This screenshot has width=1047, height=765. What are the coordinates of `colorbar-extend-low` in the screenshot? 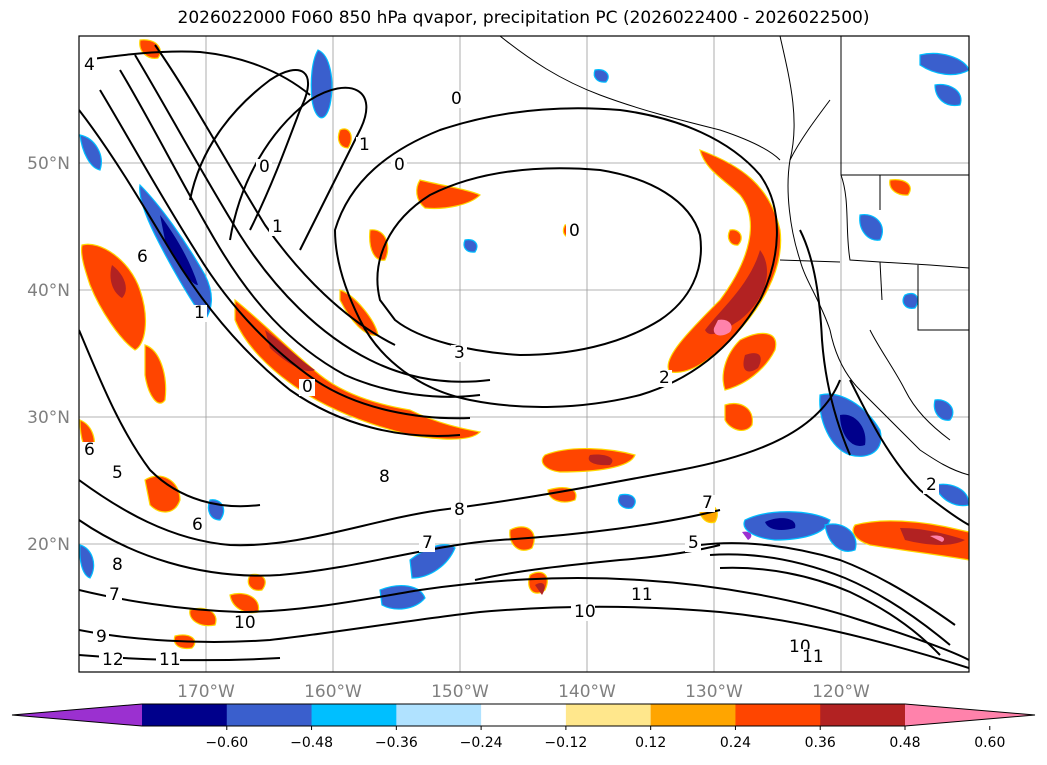 It's located at (77, 715).